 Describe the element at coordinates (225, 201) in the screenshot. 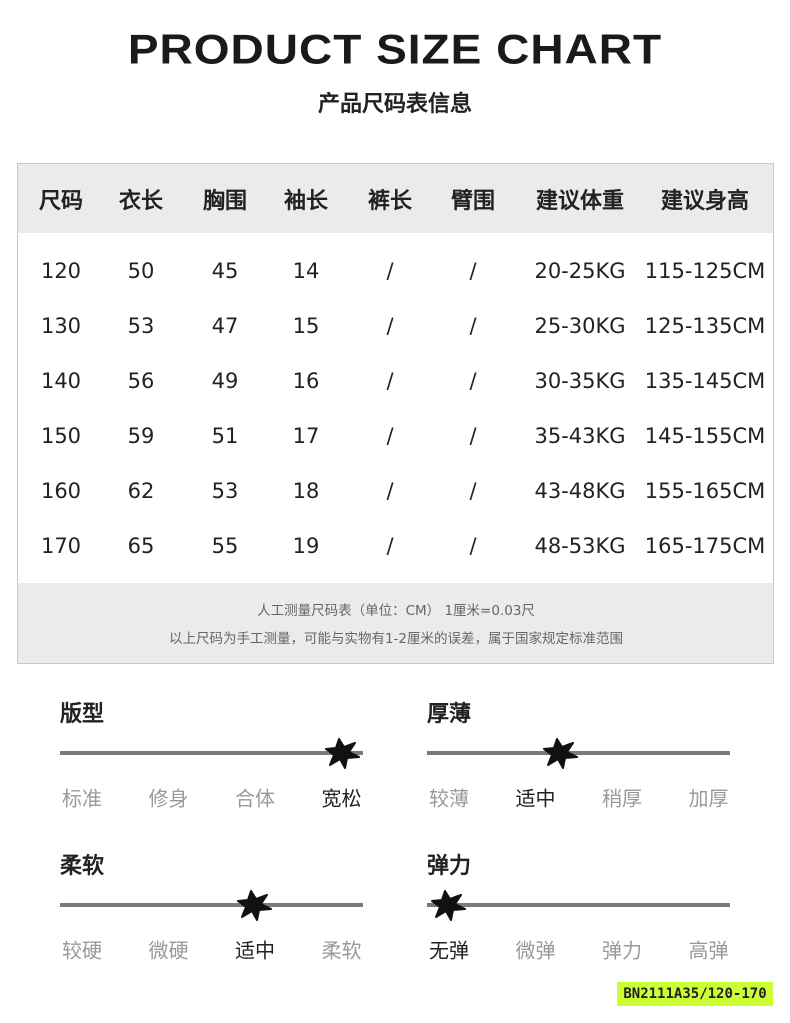

I see `column-header: 胸围` at that location.